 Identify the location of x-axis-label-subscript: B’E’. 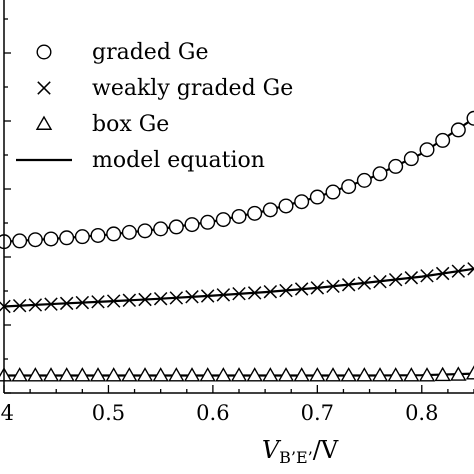
(296, 457).